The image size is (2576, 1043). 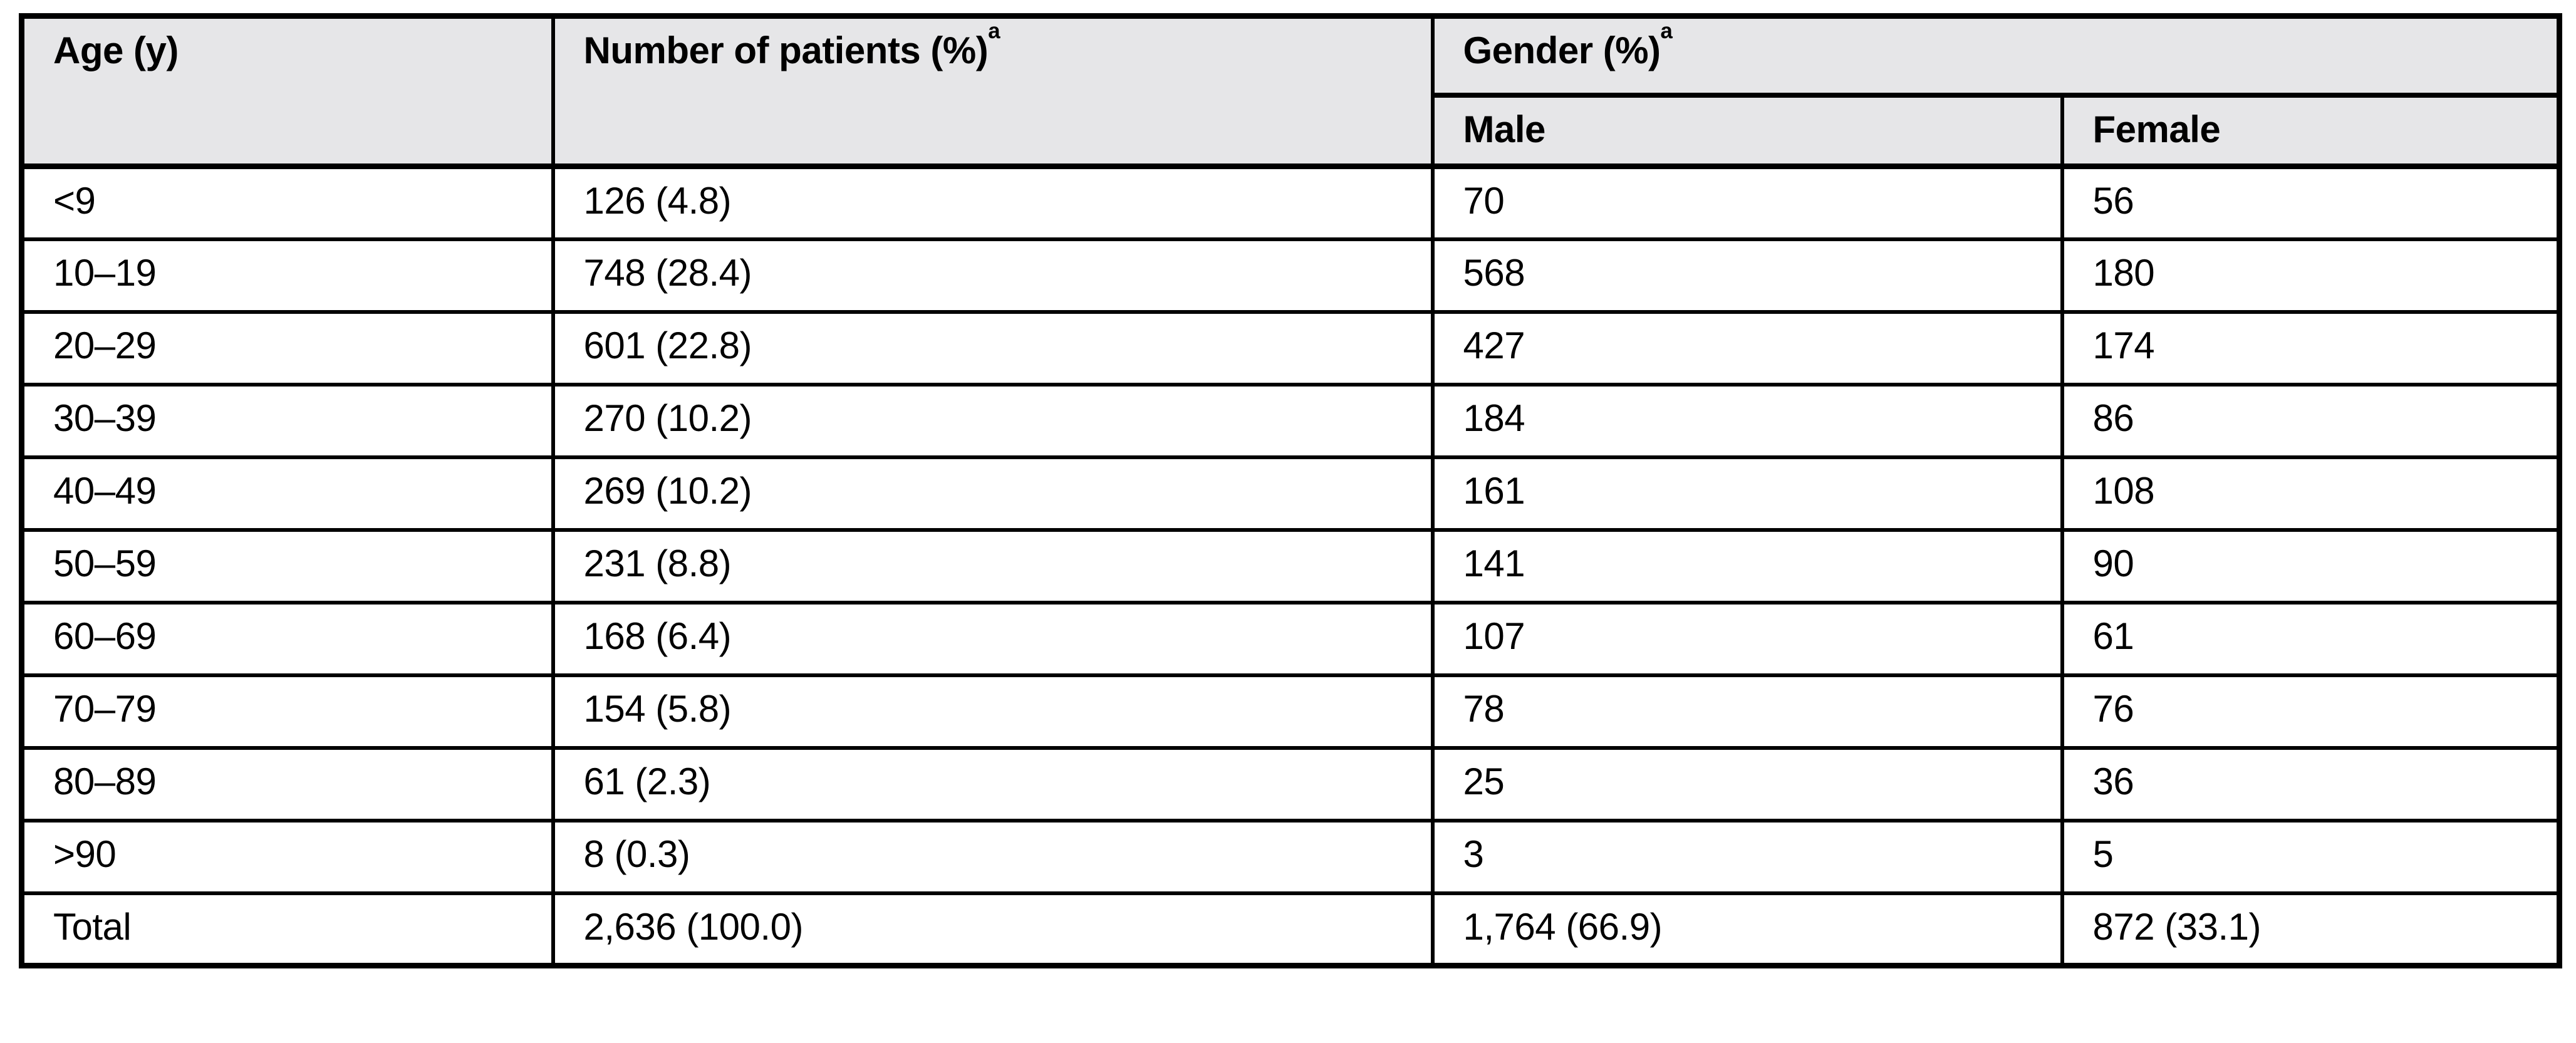 What do you see at coordinates (2311, 275) in the screenshot?
I see `cell-female: 180` at bounding box center [2311, 275].